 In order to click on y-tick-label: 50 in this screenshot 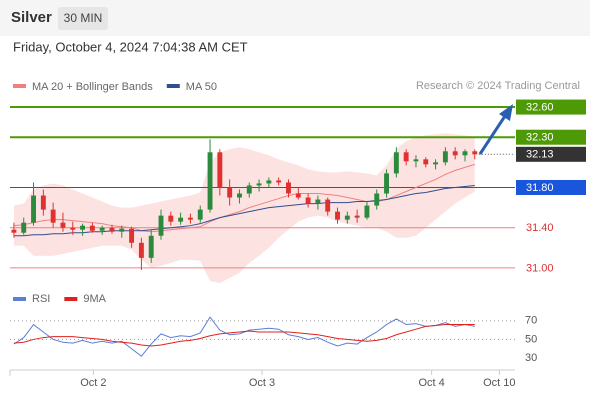, I will do `click(531, 339)`.